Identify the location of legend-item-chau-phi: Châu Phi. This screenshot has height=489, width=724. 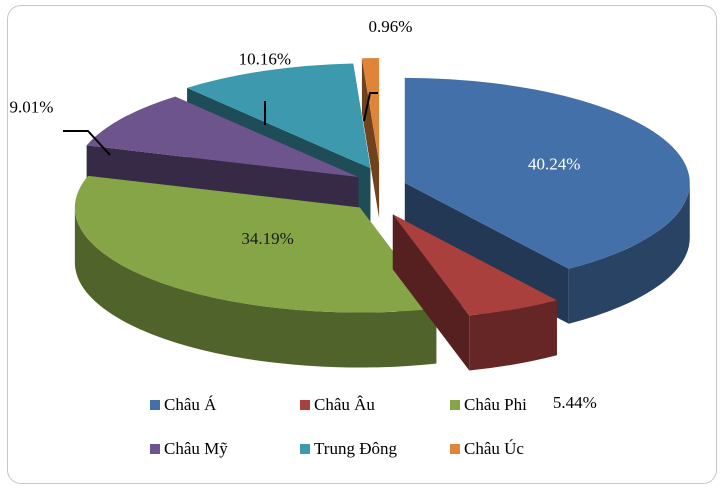
(520, 405).